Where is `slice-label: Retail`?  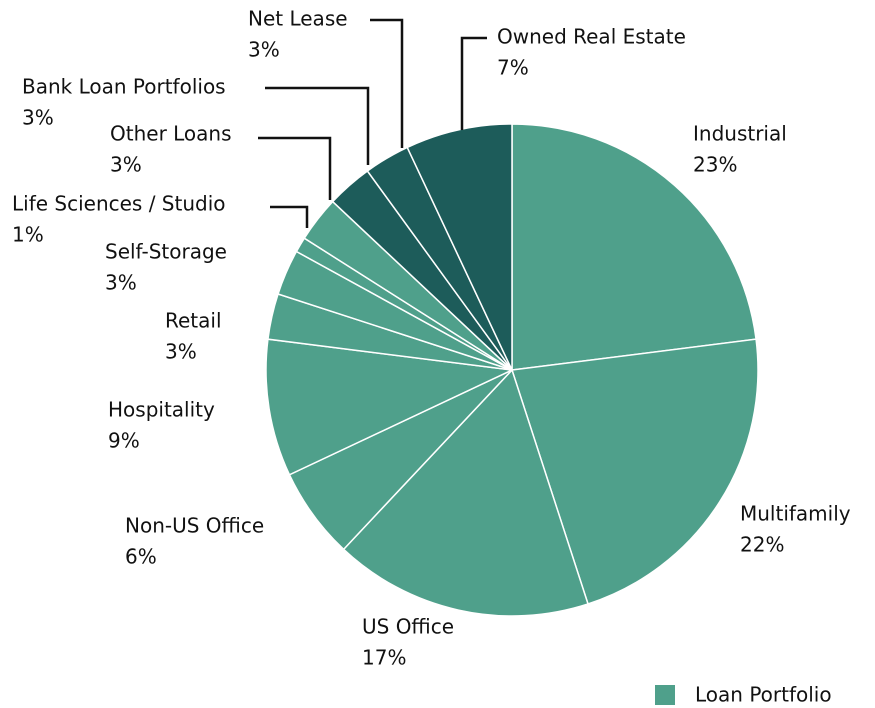
slice-label: Retail is located at coordinates (193, 321).